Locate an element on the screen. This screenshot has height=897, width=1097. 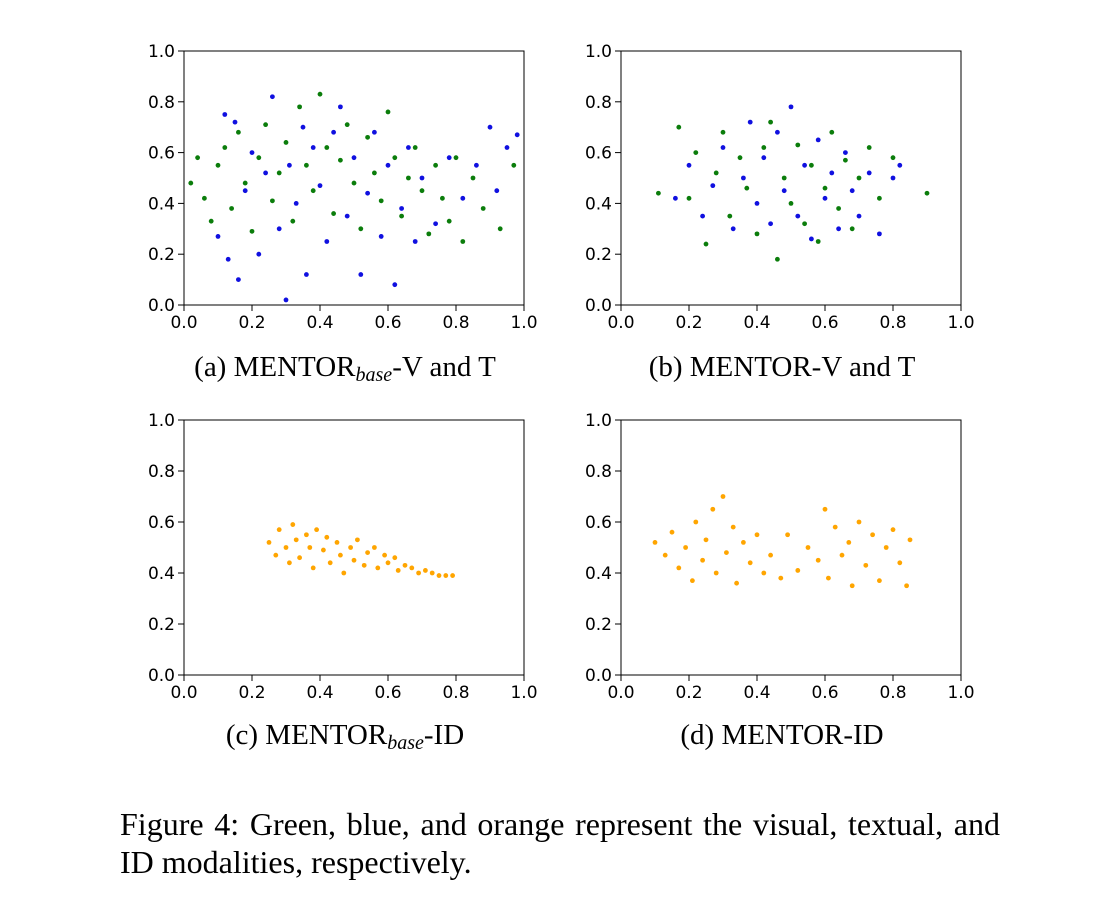
x-tick-label: 0.6 is located at coordinates (824, 323).